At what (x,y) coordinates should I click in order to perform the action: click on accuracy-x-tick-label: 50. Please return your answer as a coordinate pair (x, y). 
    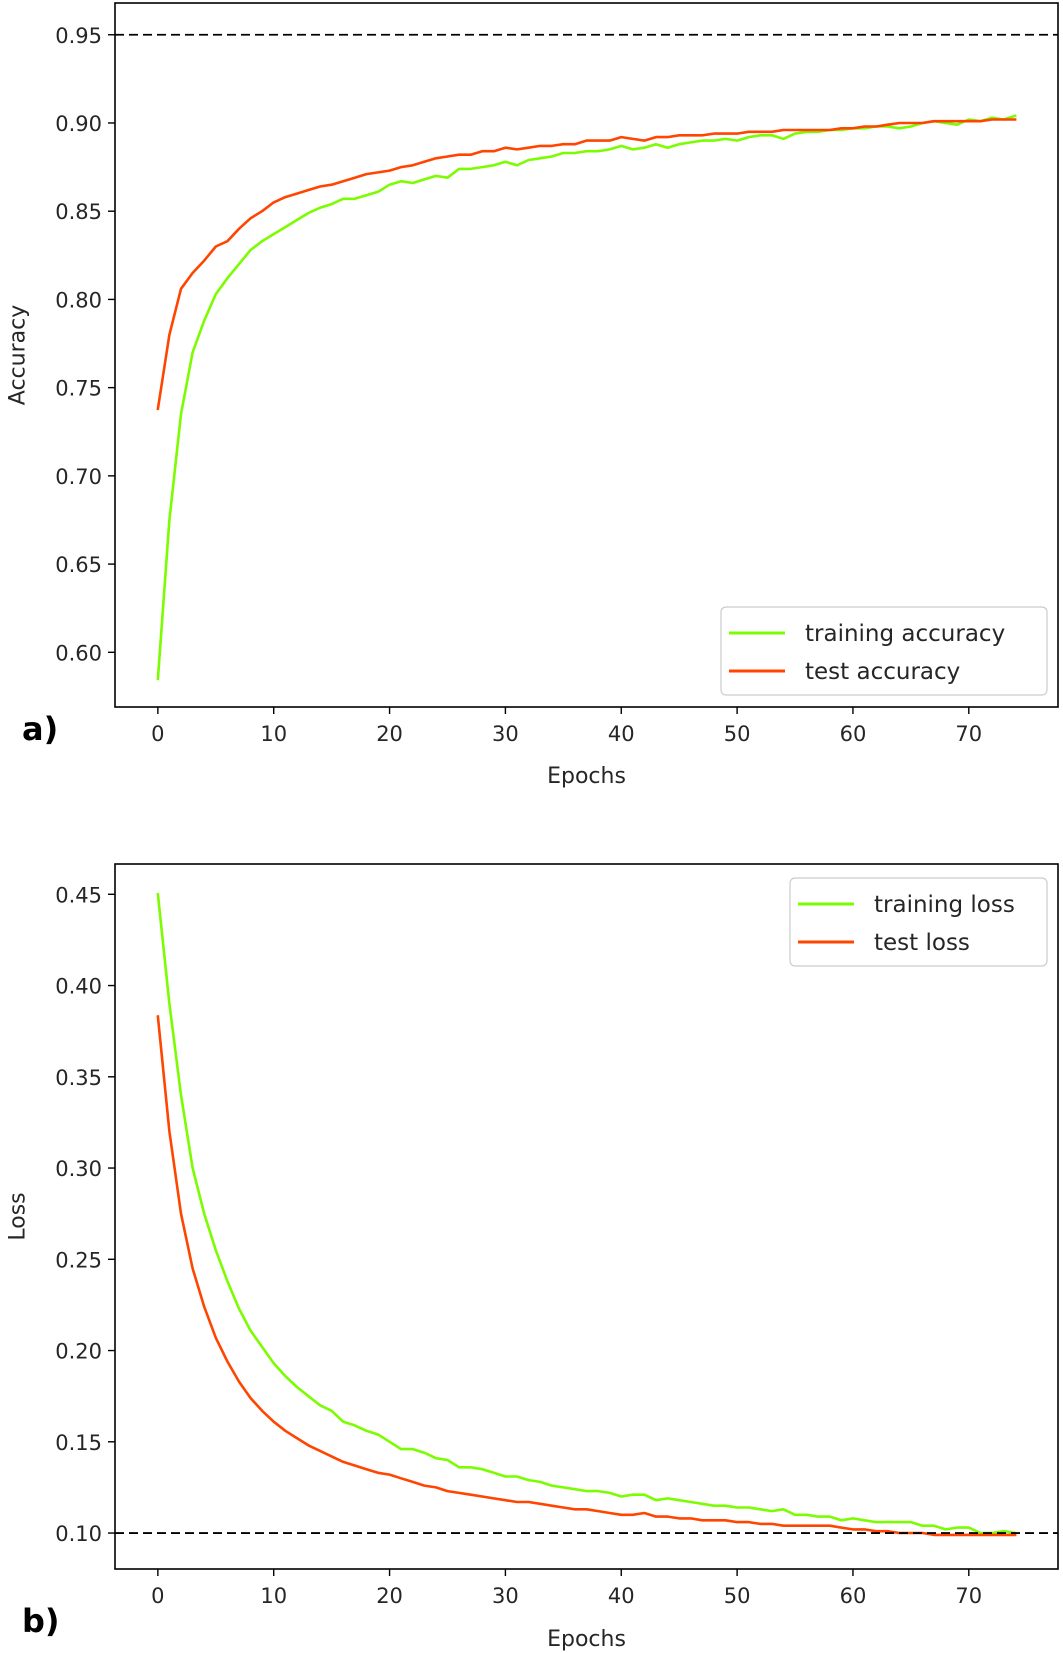
    Looking at the image, I should click on (737, 734).